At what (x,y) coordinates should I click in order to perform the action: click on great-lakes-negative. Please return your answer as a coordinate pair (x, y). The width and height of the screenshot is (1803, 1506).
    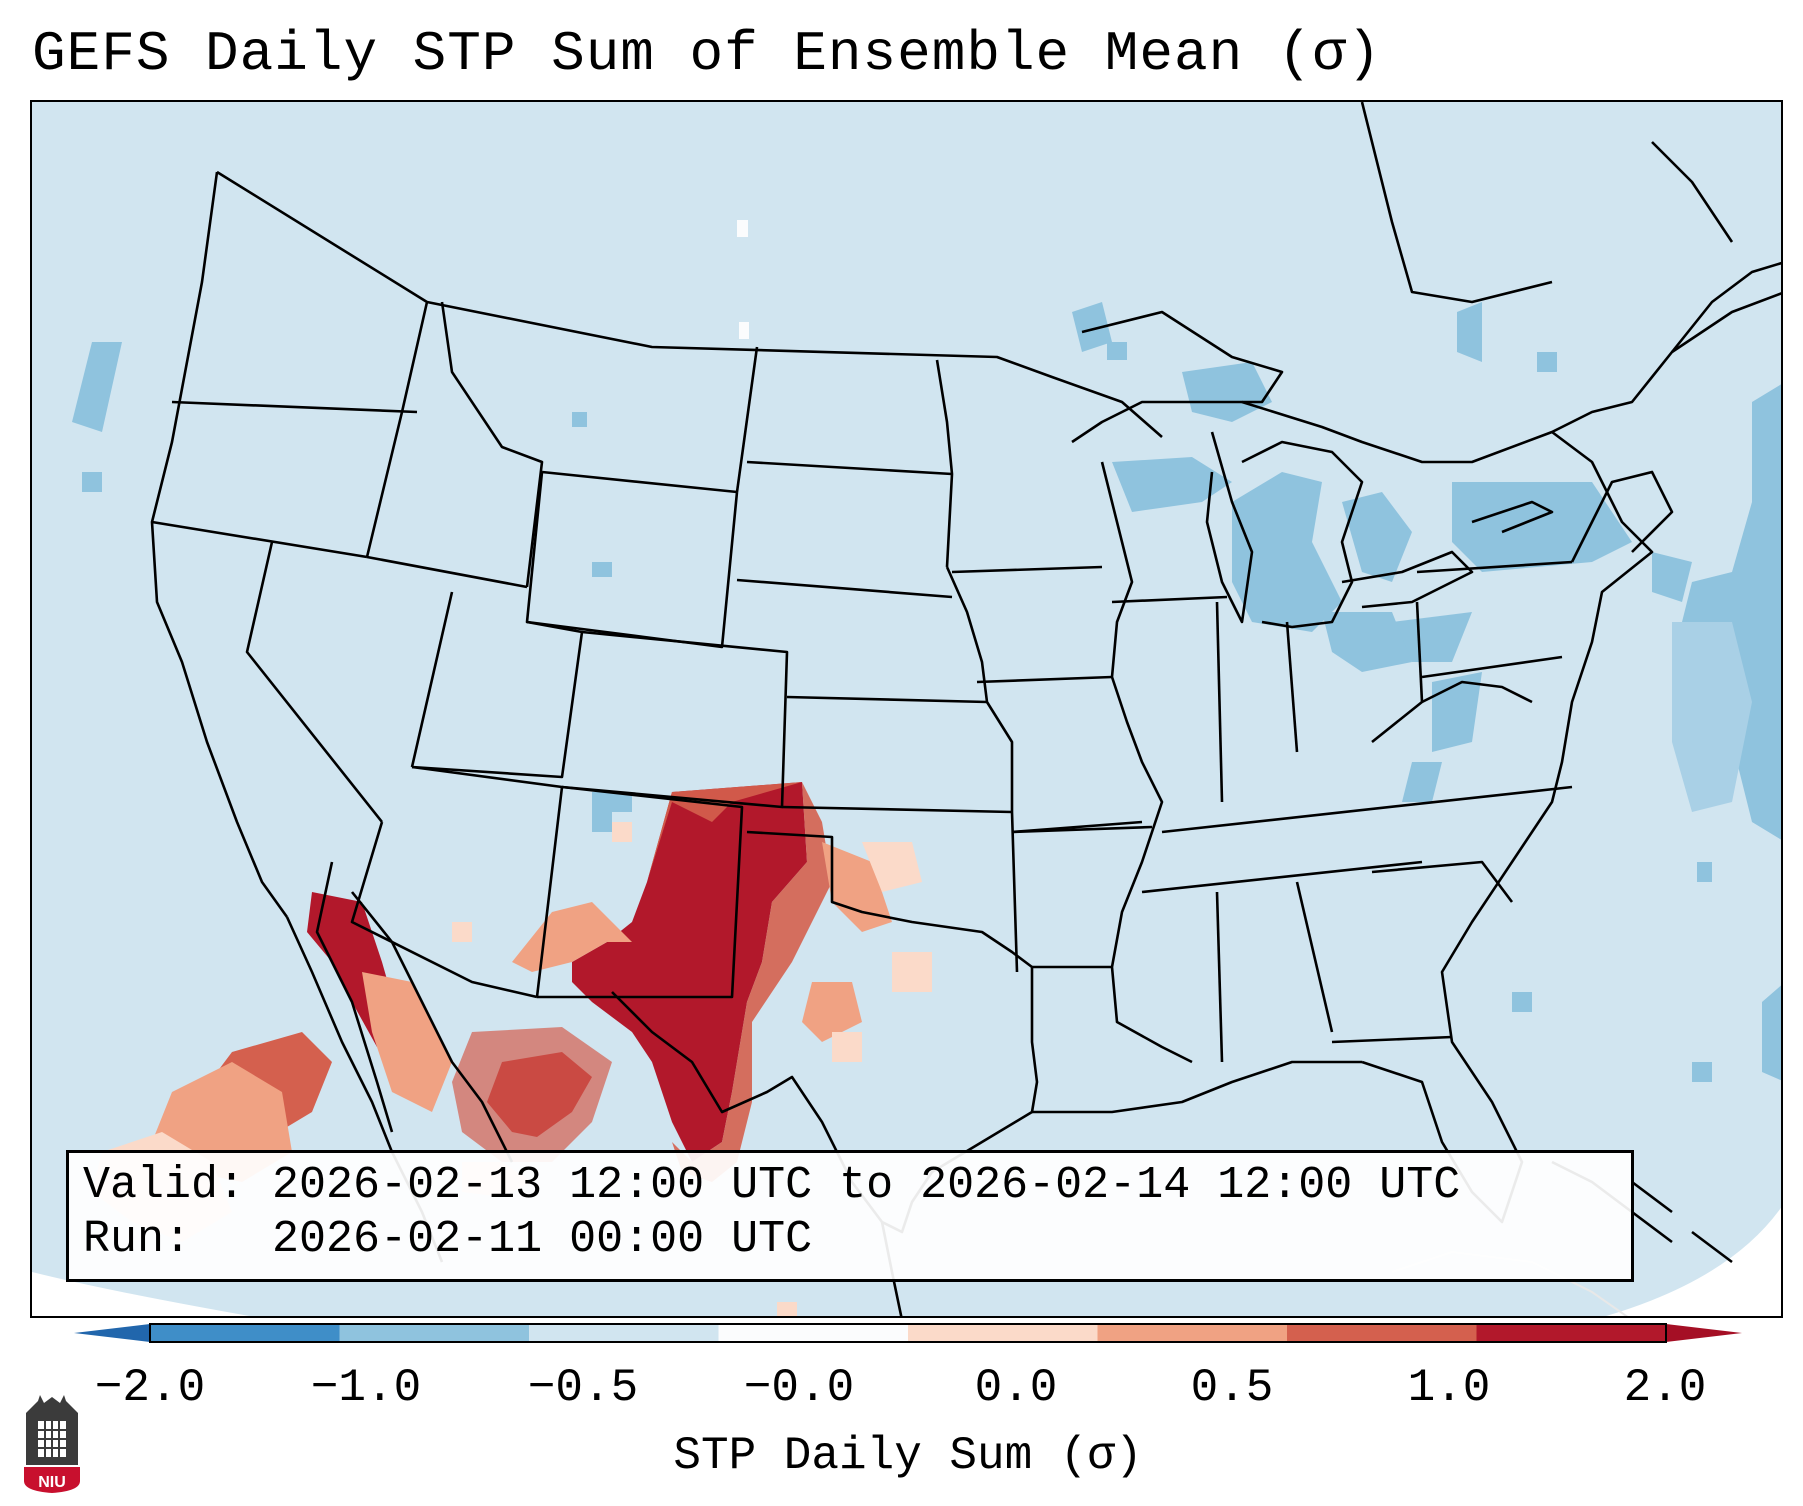
    Looking at the image, I should click on (1372, 512).